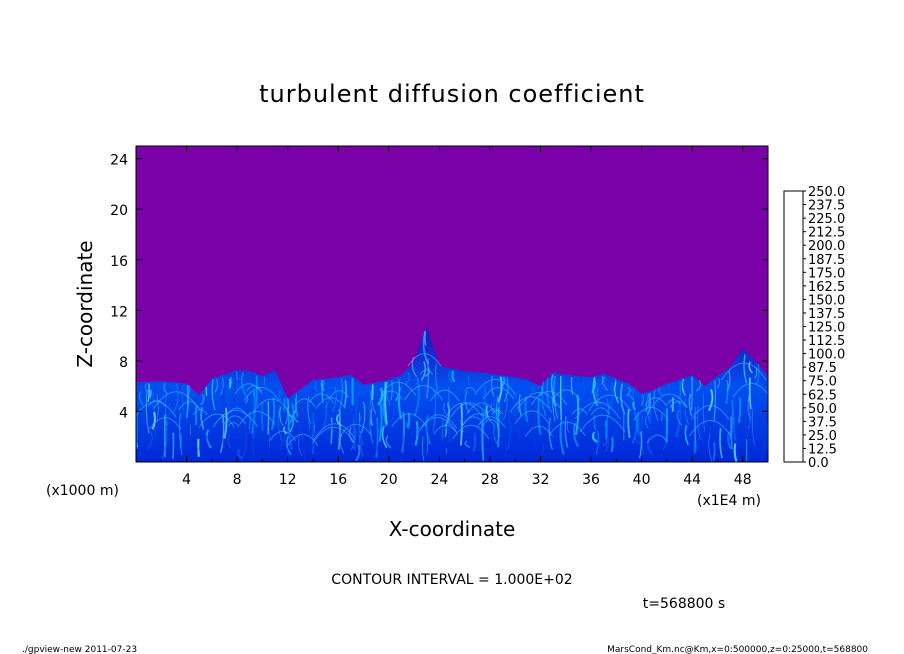 The height and width of the screenshot is (654, 904). I want to click on colorbar-label: 187.5, so click(826, 260).